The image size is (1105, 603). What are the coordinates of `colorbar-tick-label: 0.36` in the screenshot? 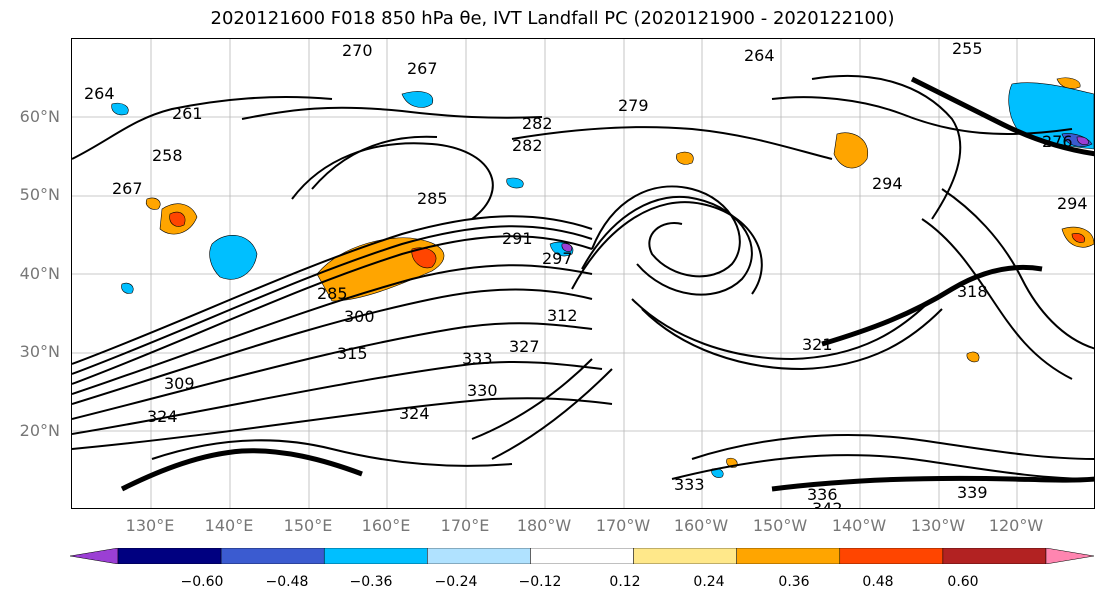 It's located at (794, 582).